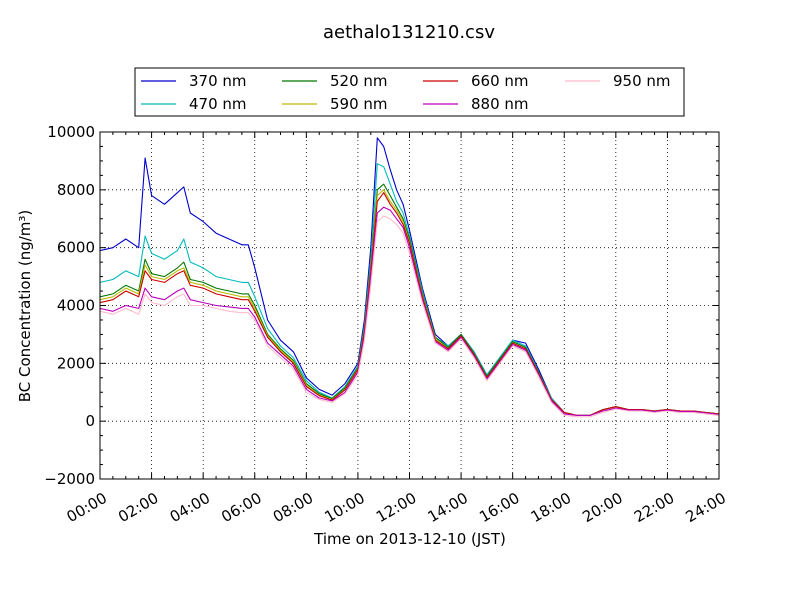 This screenshot has width=800, height=600. What do you see at coordinates (218, 81) in the screenshot?
I see `legend-entry: 370 nm` at bounding box center [218, 81].